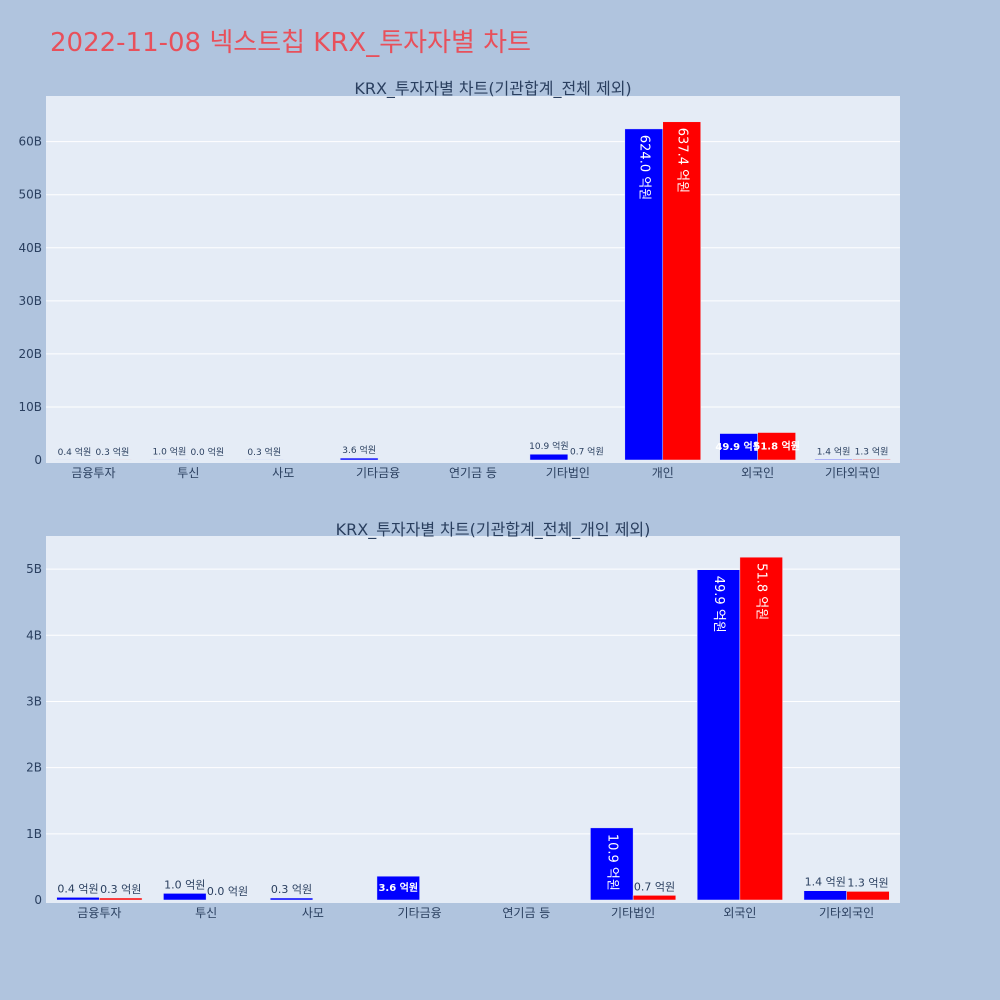  Describe the element at coordinates (34, 834) in the screenshot. I see `y-tick-label: 1B` at that location.